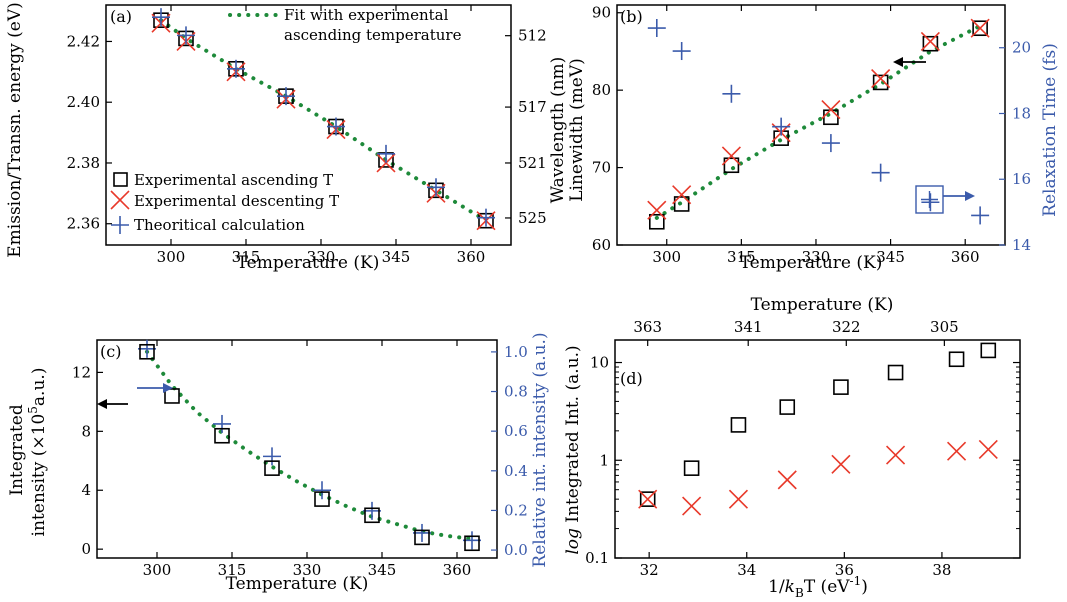 This screenshot has width=1067, height=602. Describe the element at coordinates (366, 15) in the screenshot. I see `legend-fit-label-1: Fit with experimental` at that location.